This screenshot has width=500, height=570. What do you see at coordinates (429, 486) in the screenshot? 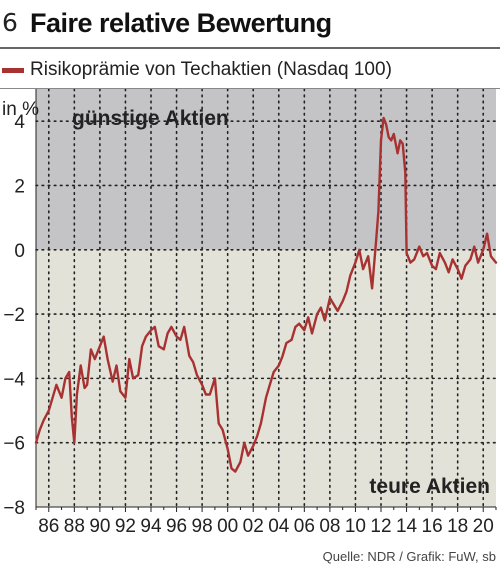
I see `annotation-lower: teure Aktien` at bounding box center [429, 486].